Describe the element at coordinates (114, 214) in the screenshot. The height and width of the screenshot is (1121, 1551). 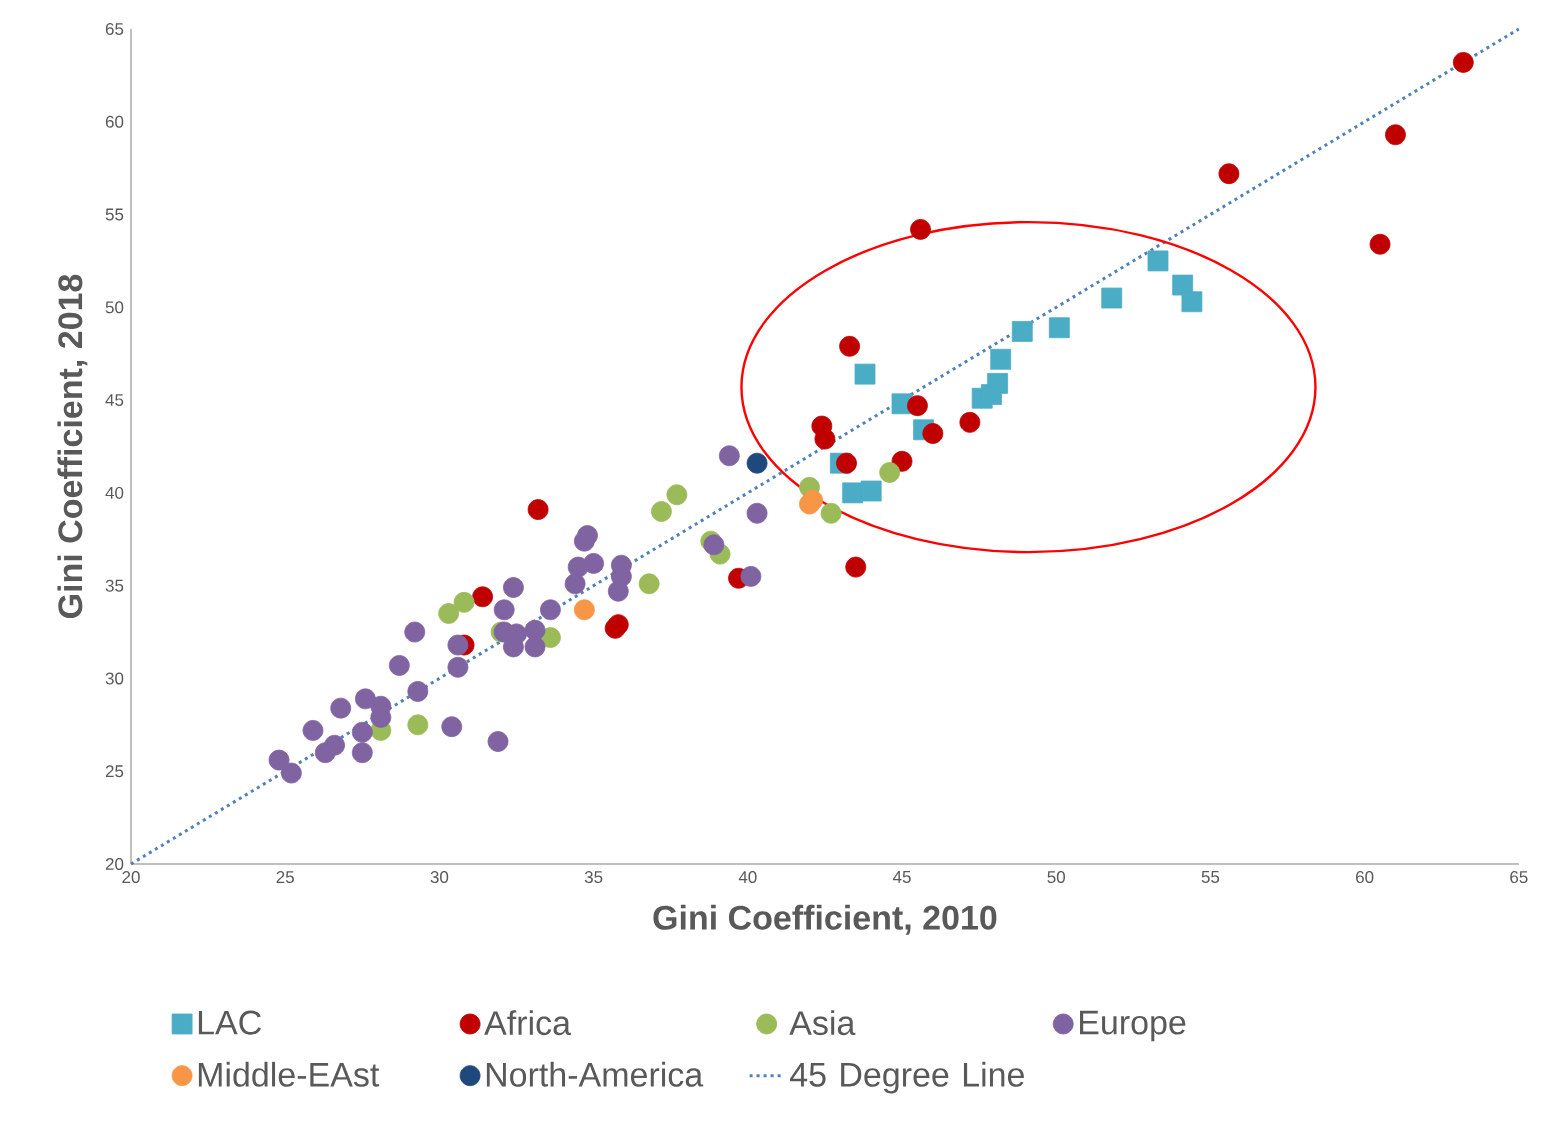
I see `y-tick-label: 55` at that location.